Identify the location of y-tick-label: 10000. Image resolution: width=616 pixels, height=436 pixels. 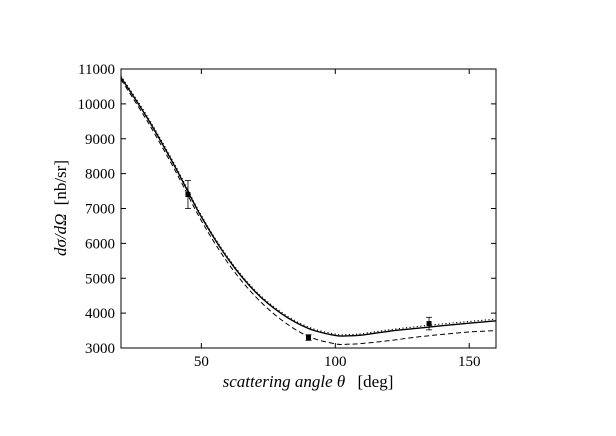
(97, 105).